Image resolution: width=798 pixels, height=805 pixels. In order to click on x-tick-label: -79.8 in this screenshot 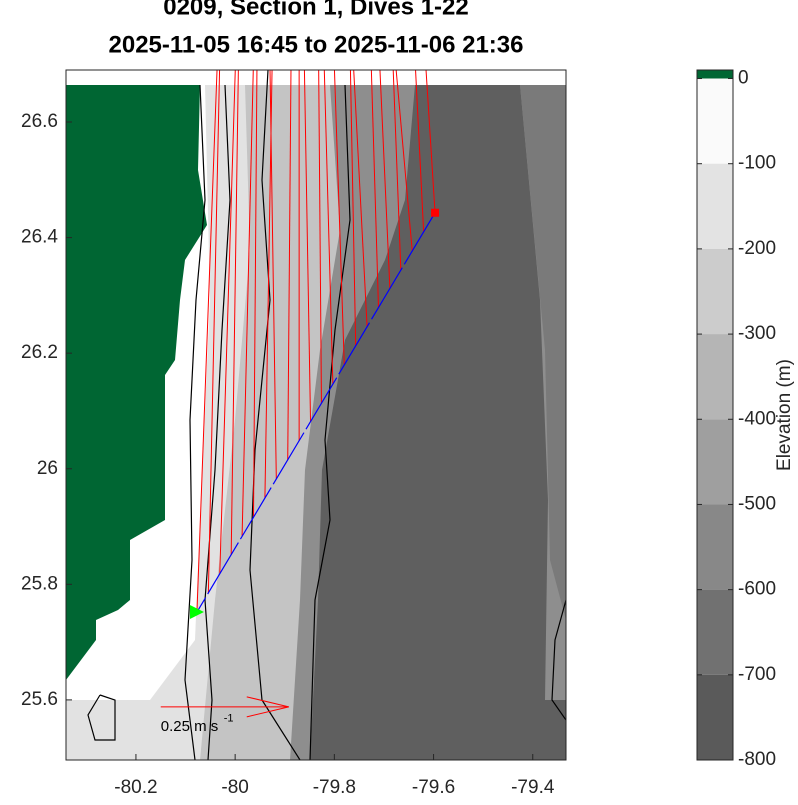, I will do `click(334, 787)`.